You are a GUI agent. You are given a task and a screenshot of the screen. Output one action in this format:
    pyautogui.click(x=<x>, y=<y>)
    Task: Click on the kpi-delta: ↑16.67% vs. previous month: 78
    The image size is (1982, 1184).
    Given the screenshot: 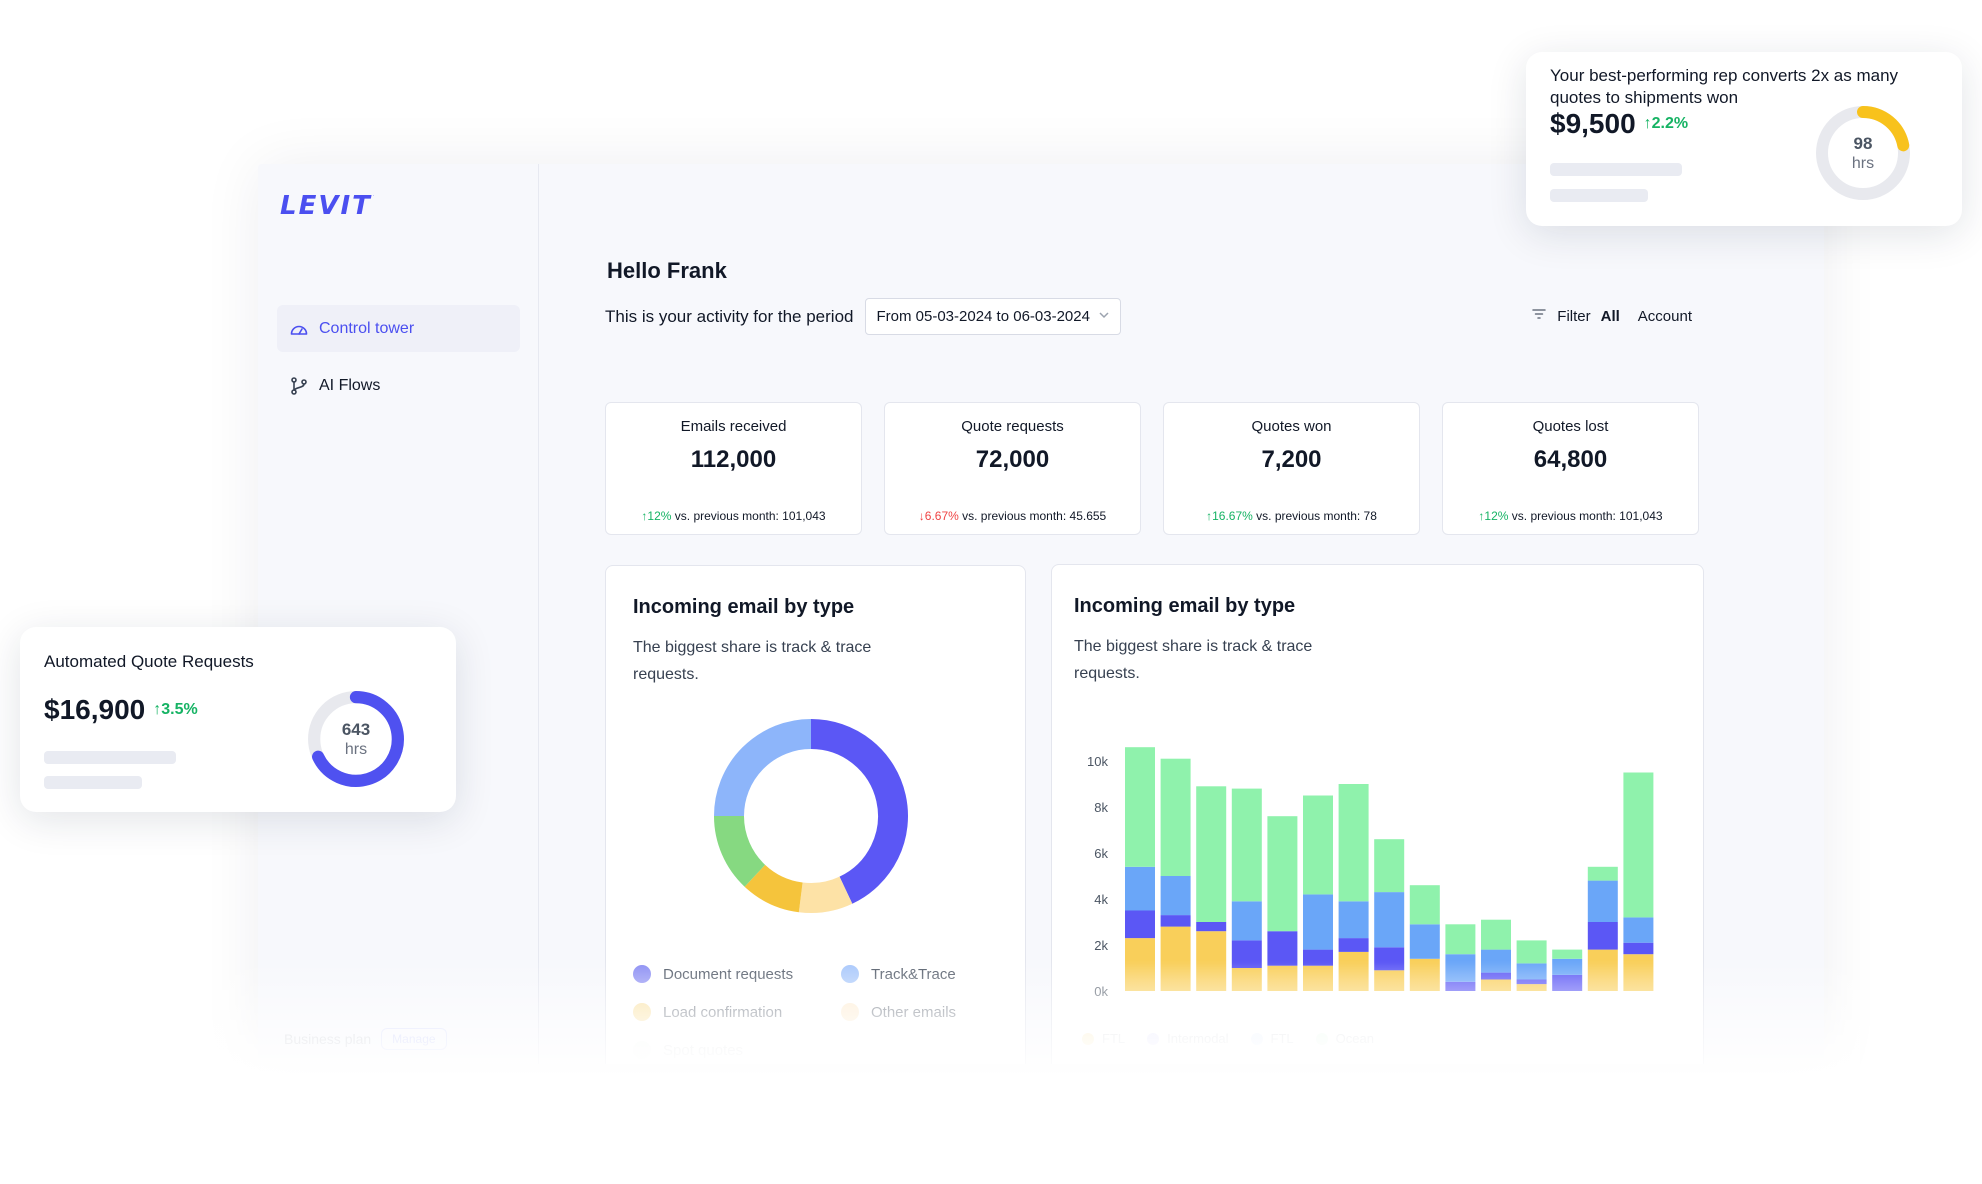 What is the action you would take?
    pyautogui.click(x=1291, y=516)
    